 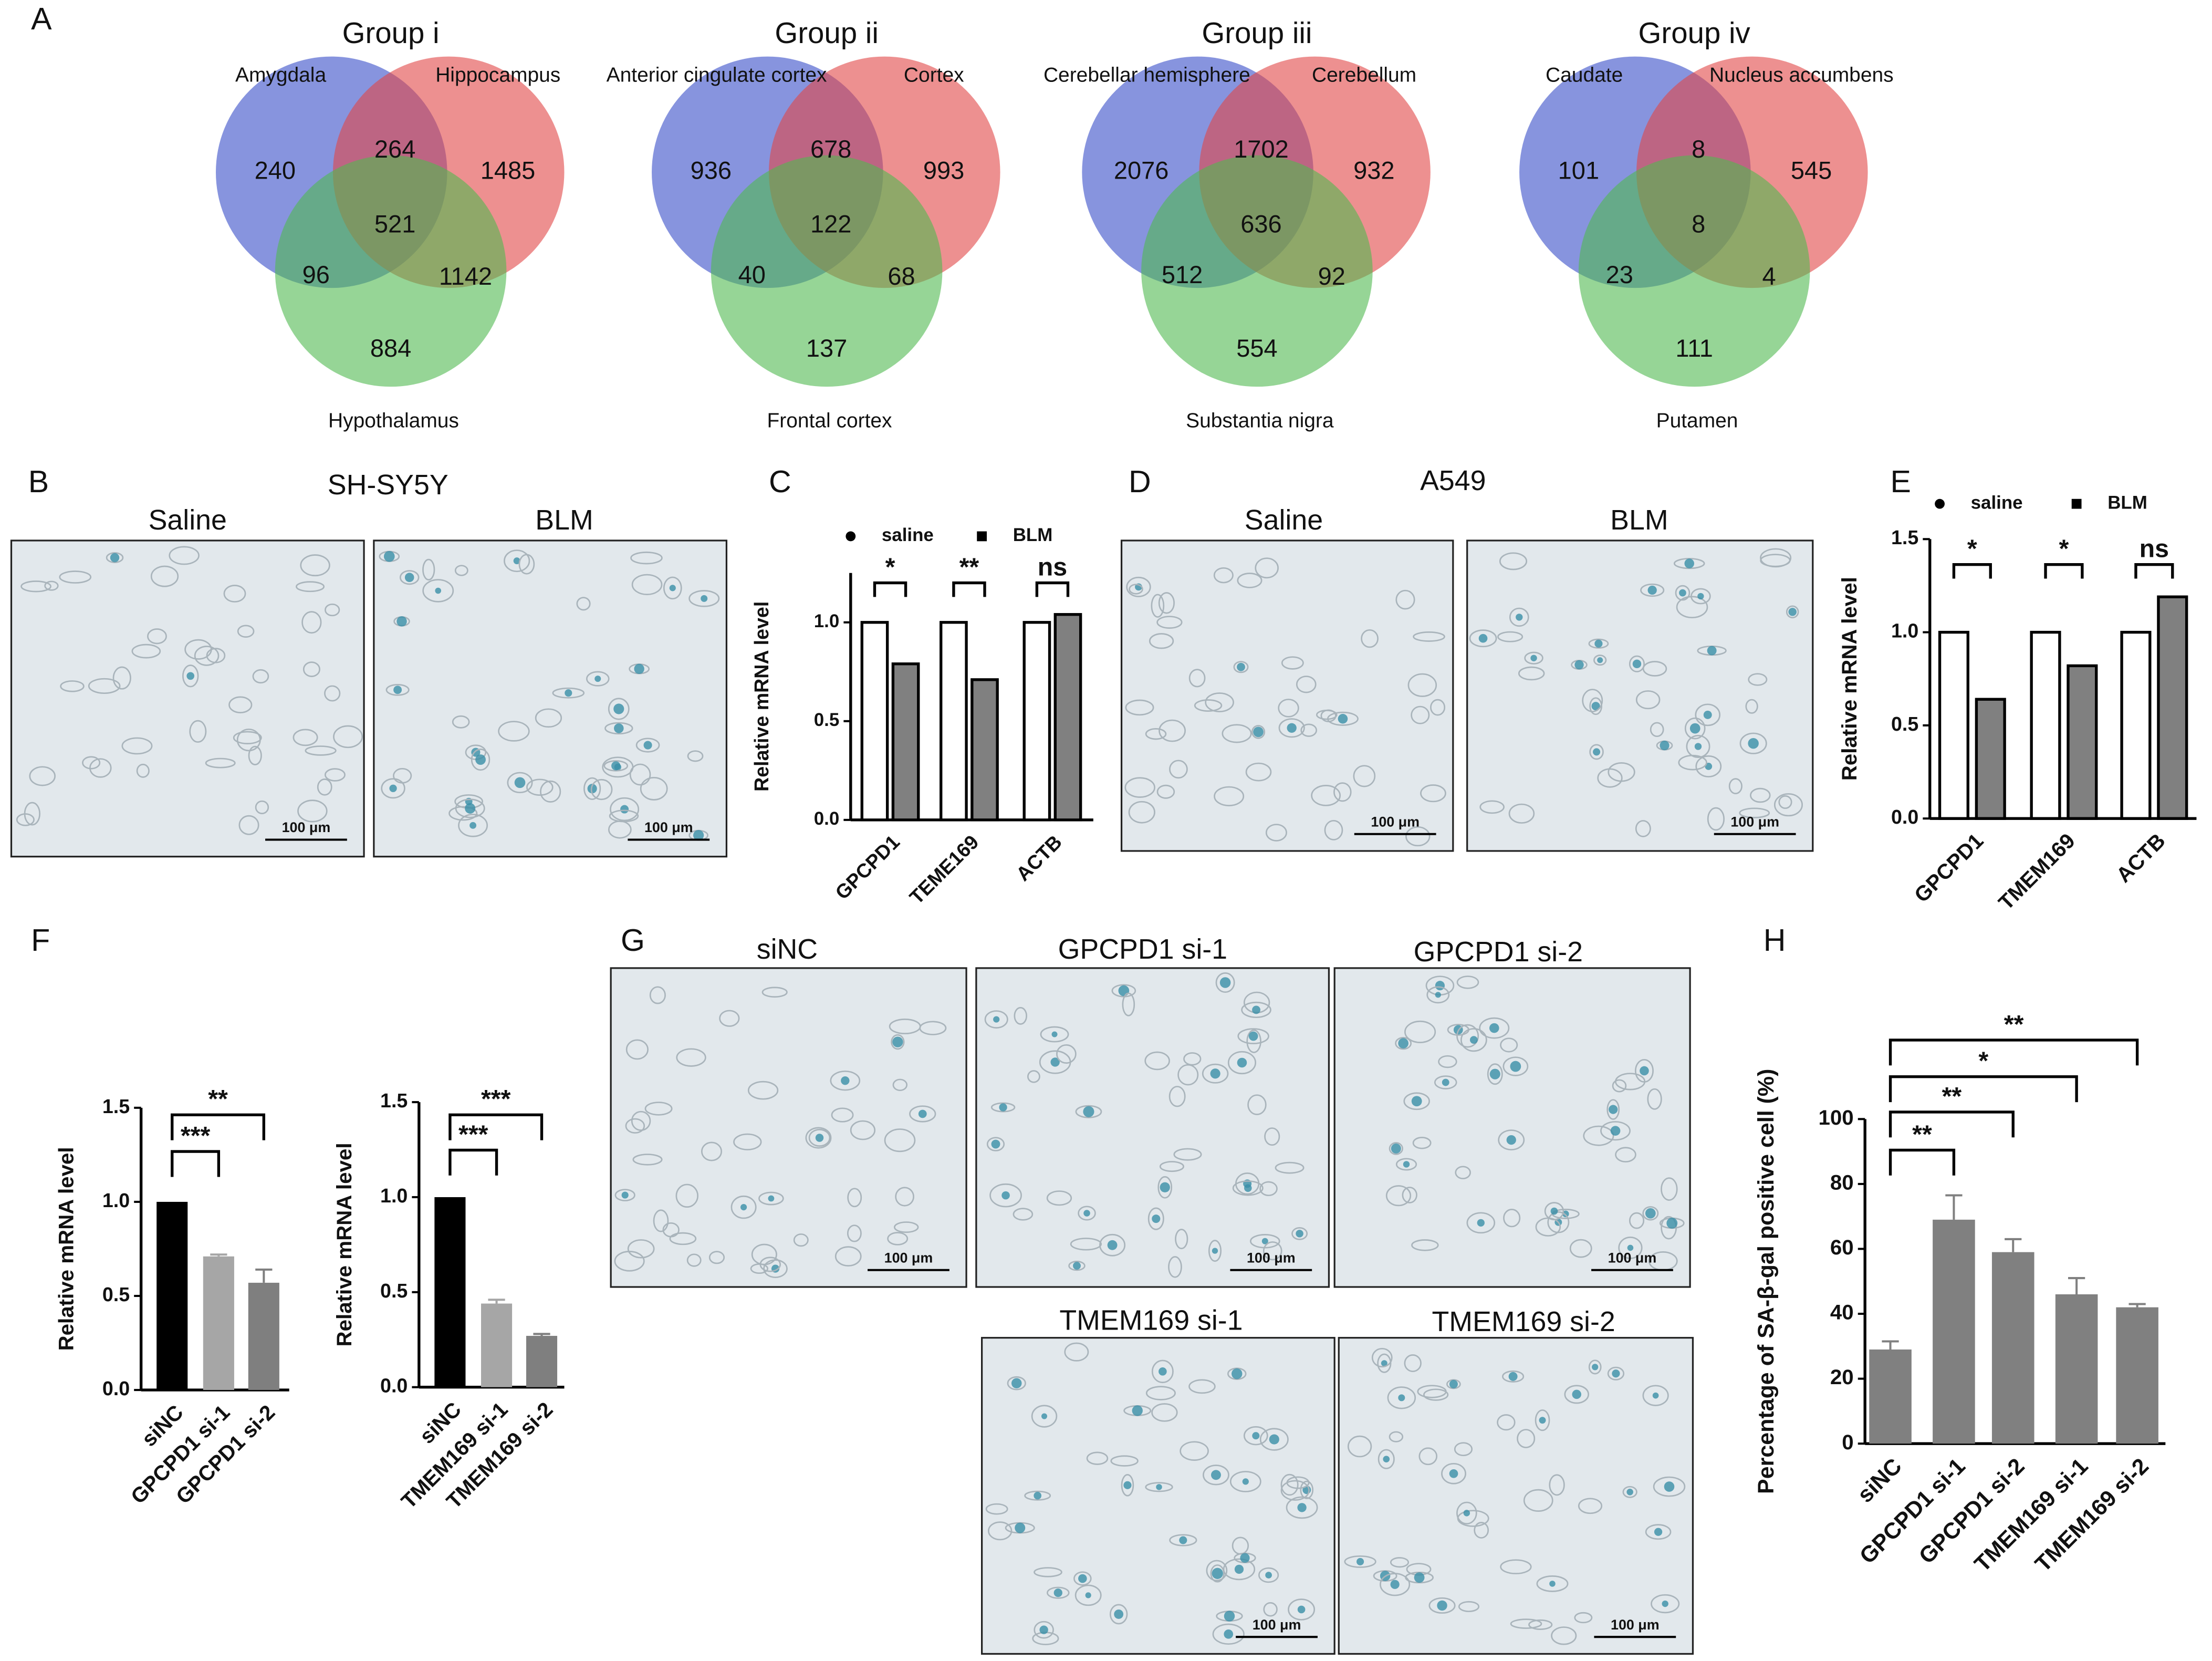 What do you see at coordinates (1775, 940) in the screenshot?
I see `panel-label: H` at bounding box center [1775, 940].